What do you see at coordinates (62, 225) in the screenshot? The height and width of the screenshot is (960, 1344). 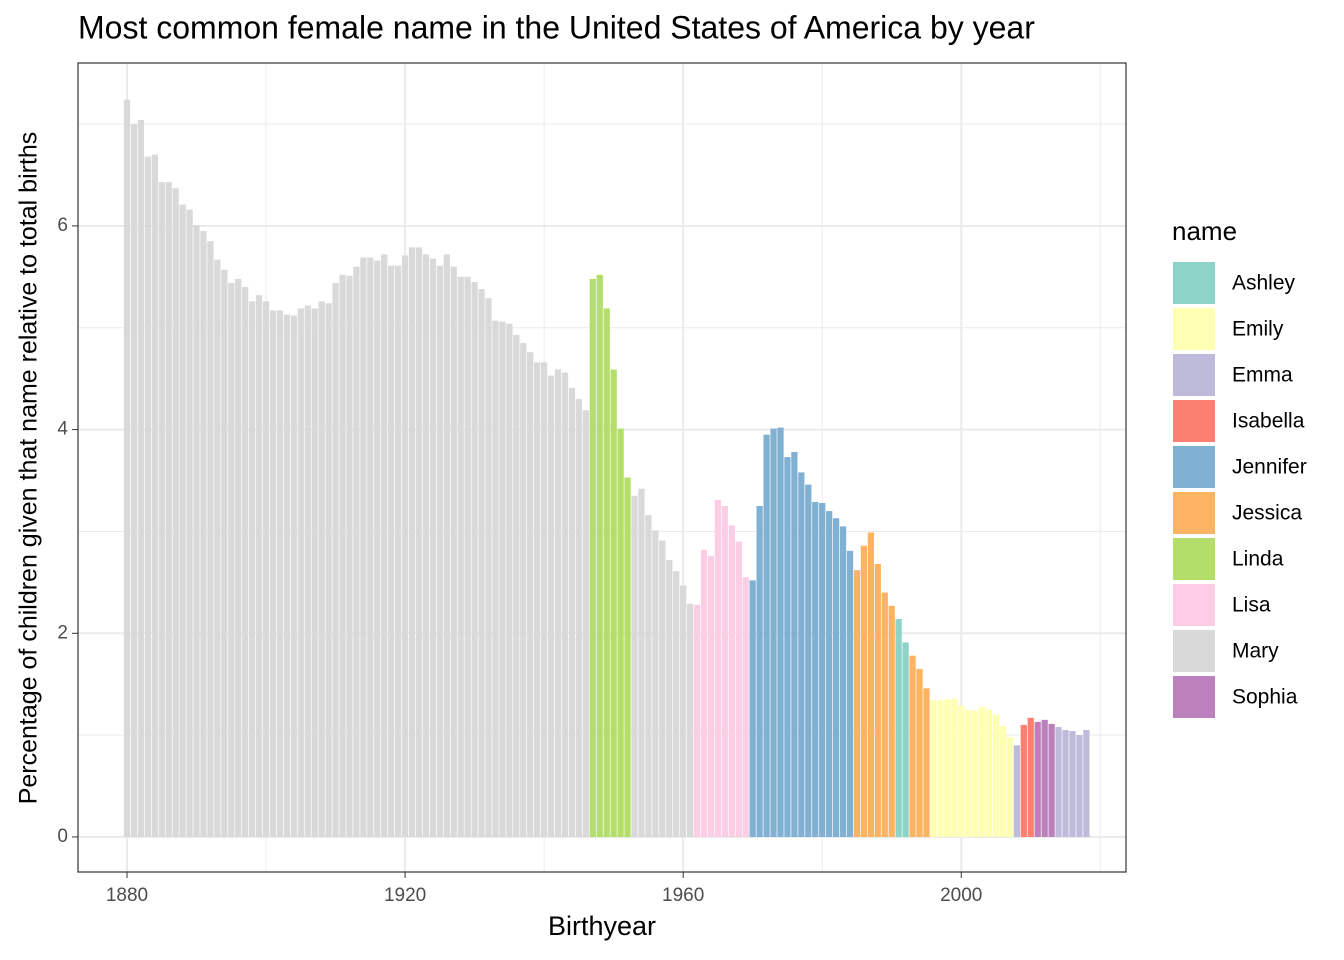 I see `y-tick-label: 6` at bounding box center [62, 225].